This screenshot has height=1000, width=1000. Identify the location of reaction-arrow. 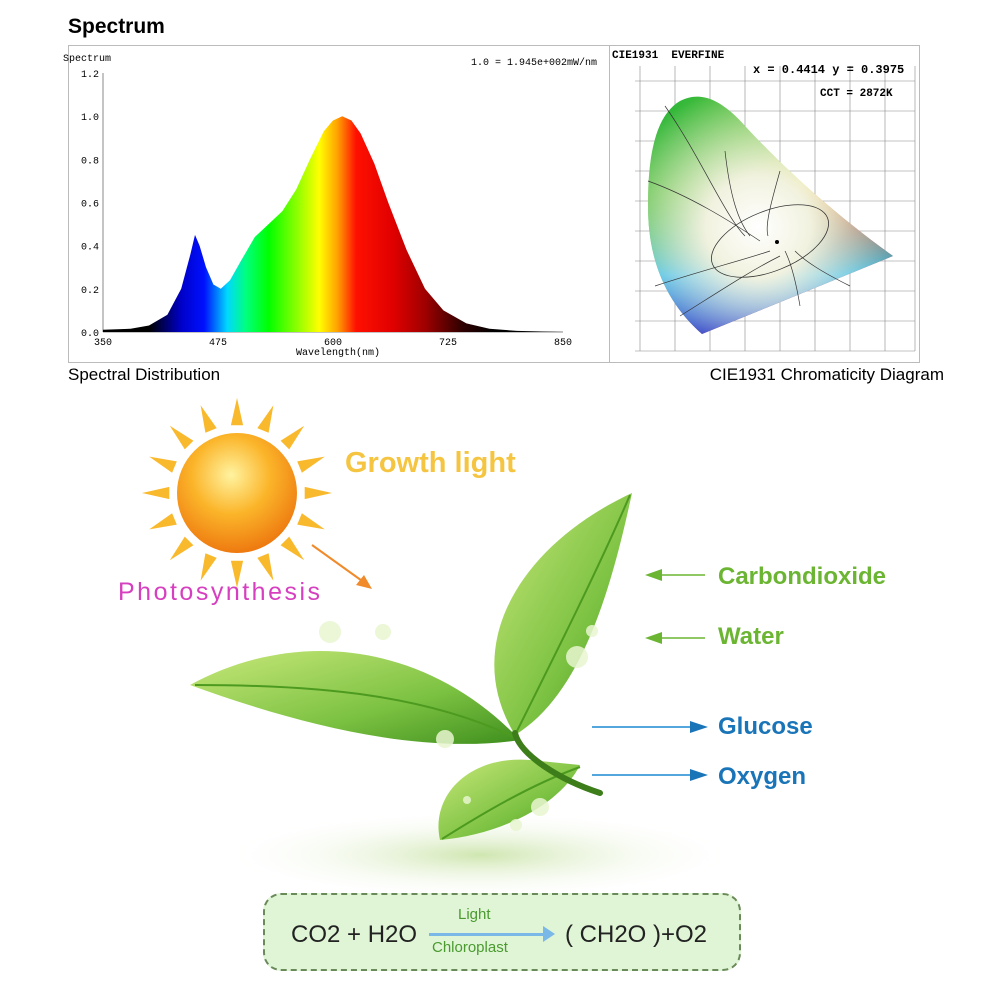
(490, 934).